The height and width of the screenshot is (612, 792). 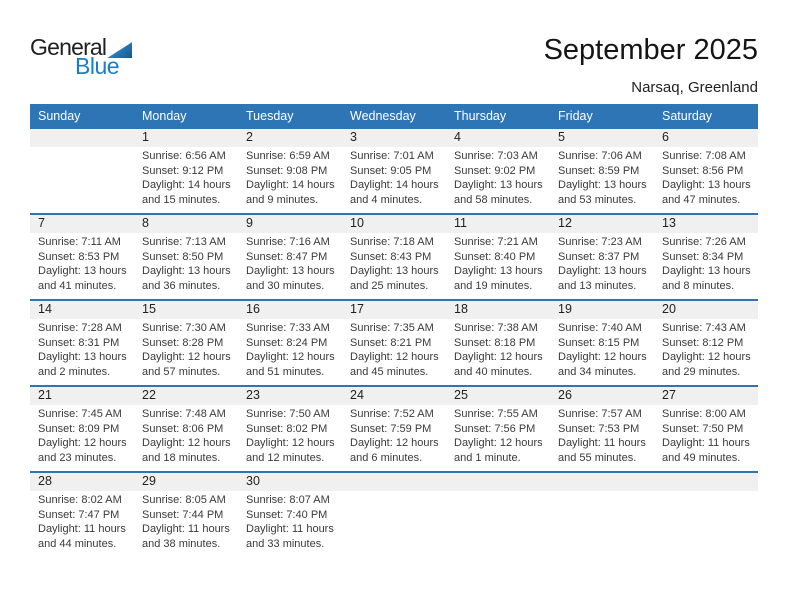 I want to click on daylight-text: and 23 minutes., so click(x=77, y=457).